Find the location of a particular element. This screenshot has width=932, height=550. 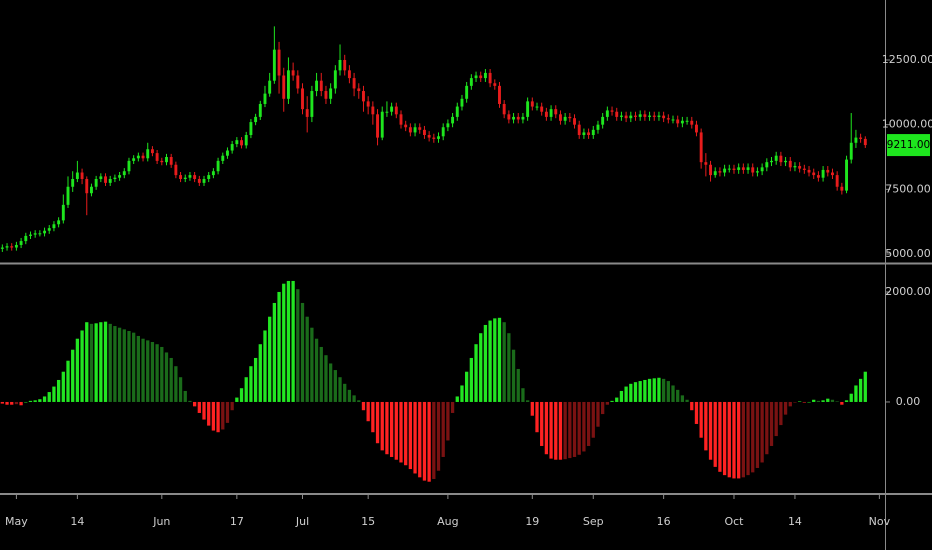

x-tick-label: Jun is located at coordinates (161, 521).